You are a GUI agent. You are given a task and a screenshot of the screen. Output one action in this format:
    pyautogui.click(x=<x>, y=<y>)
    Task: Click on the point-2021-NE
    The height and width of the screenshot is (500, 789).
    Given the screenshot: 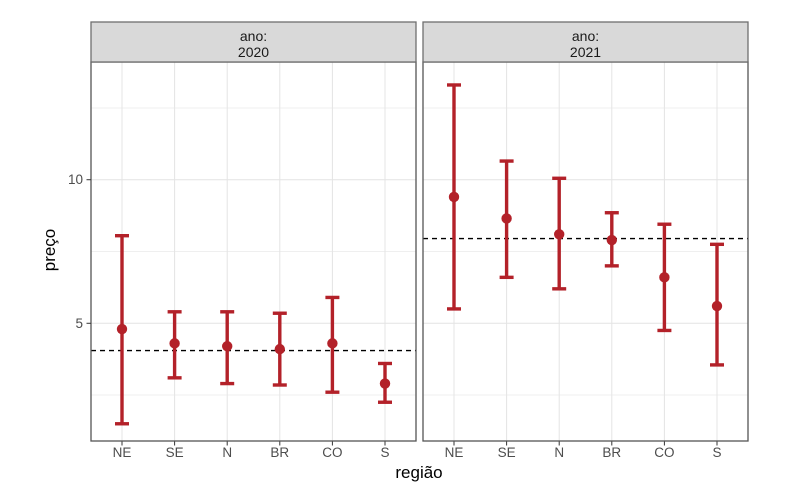 What is the action you would take?
    pyautogui.click(x=454, y=197)
    